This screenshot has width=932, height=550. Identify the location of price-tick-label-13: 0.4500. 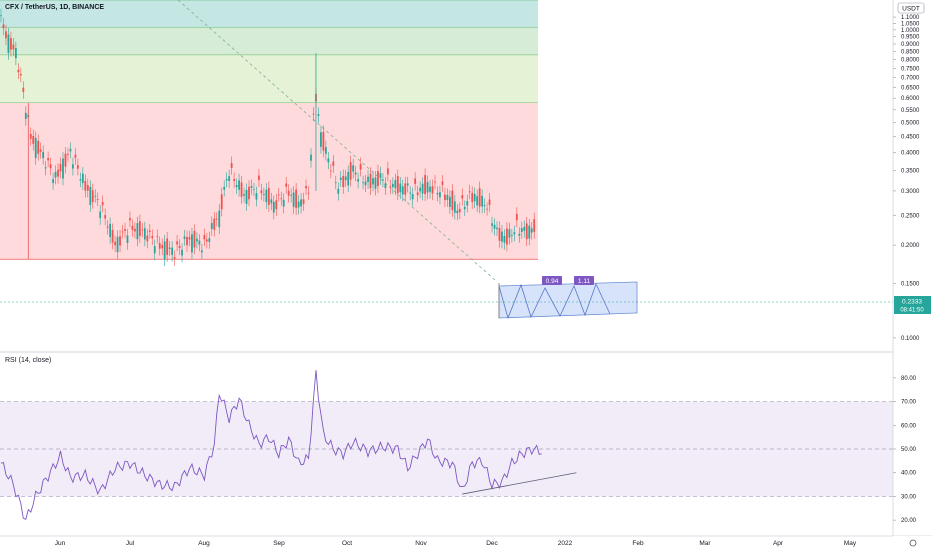
(910, 138).